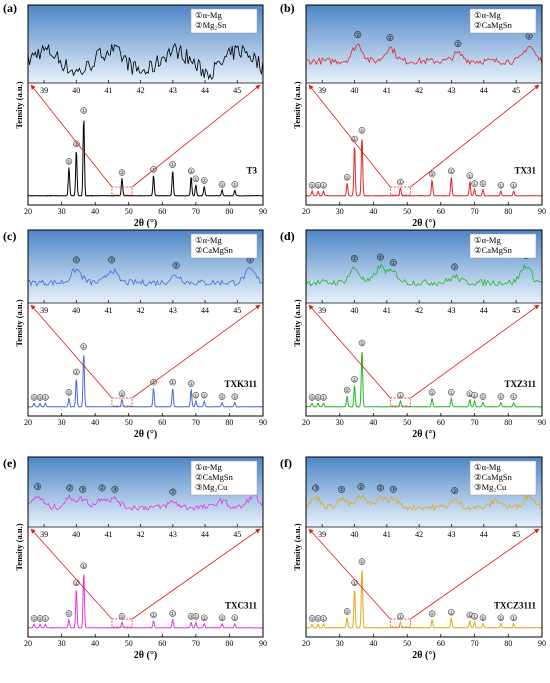 Image resolution: width=550 pixels, height=683 pixels. Describe the element at coordinates (122, 173) in the screenshot. I see `peak-marker-symbol: ②` at that location.